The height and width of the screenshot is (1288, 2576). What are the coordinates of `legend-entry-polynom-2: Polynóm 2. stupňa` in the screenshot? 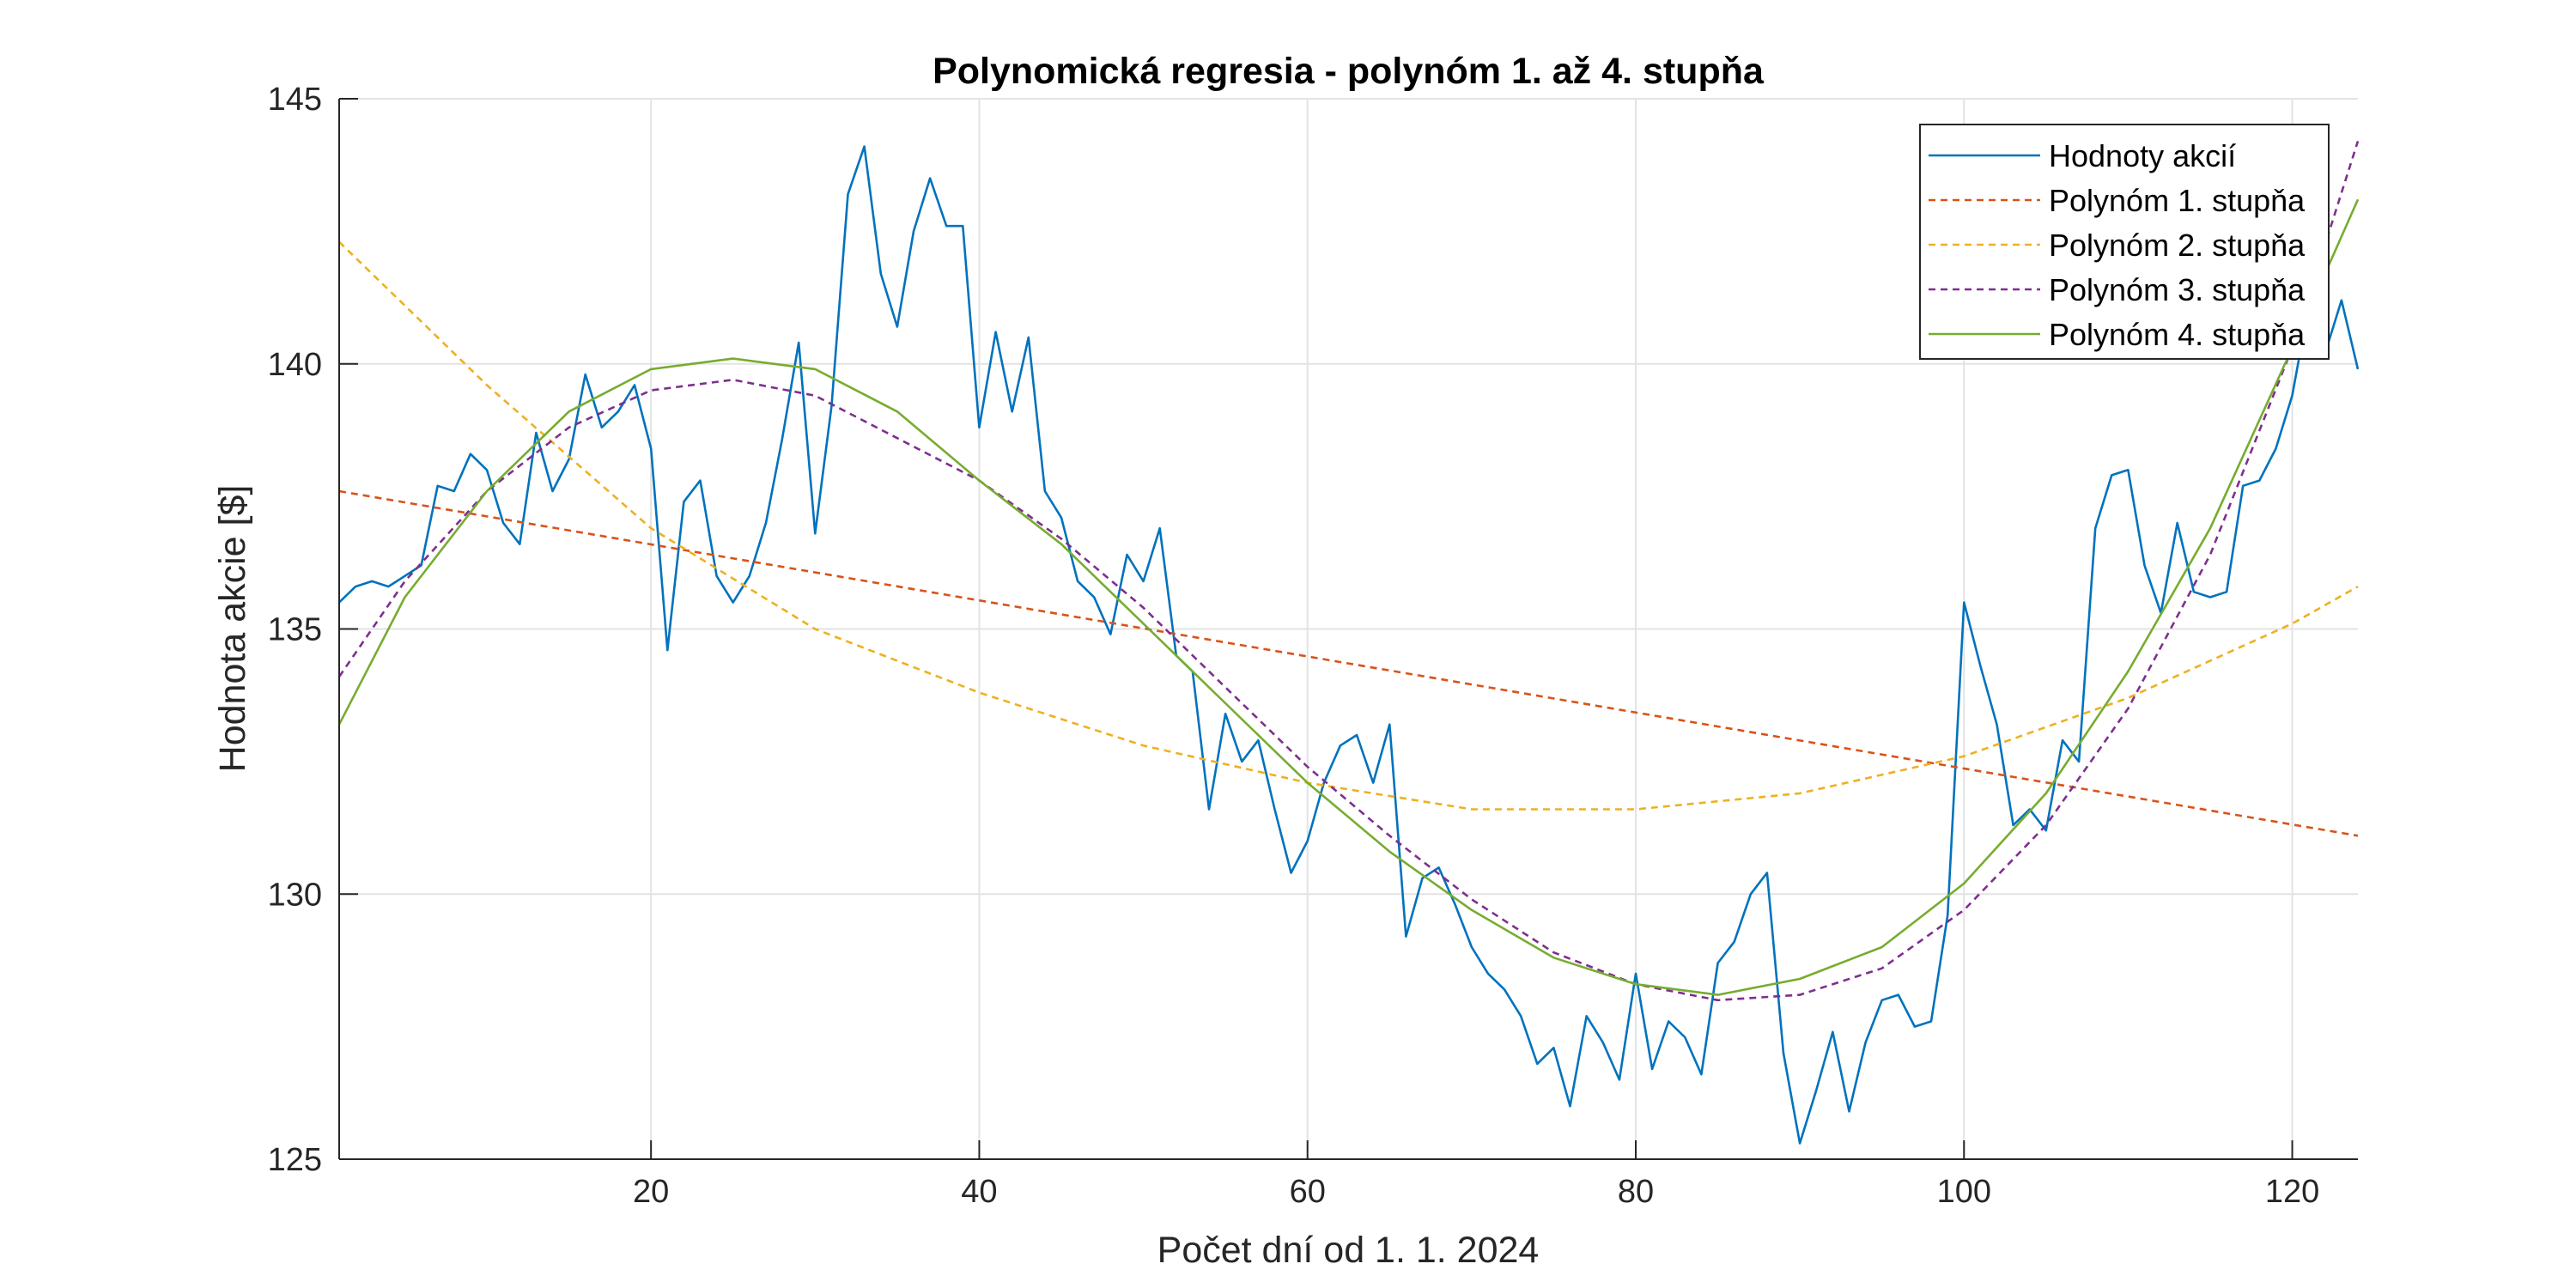 It's located at (2118, 246).